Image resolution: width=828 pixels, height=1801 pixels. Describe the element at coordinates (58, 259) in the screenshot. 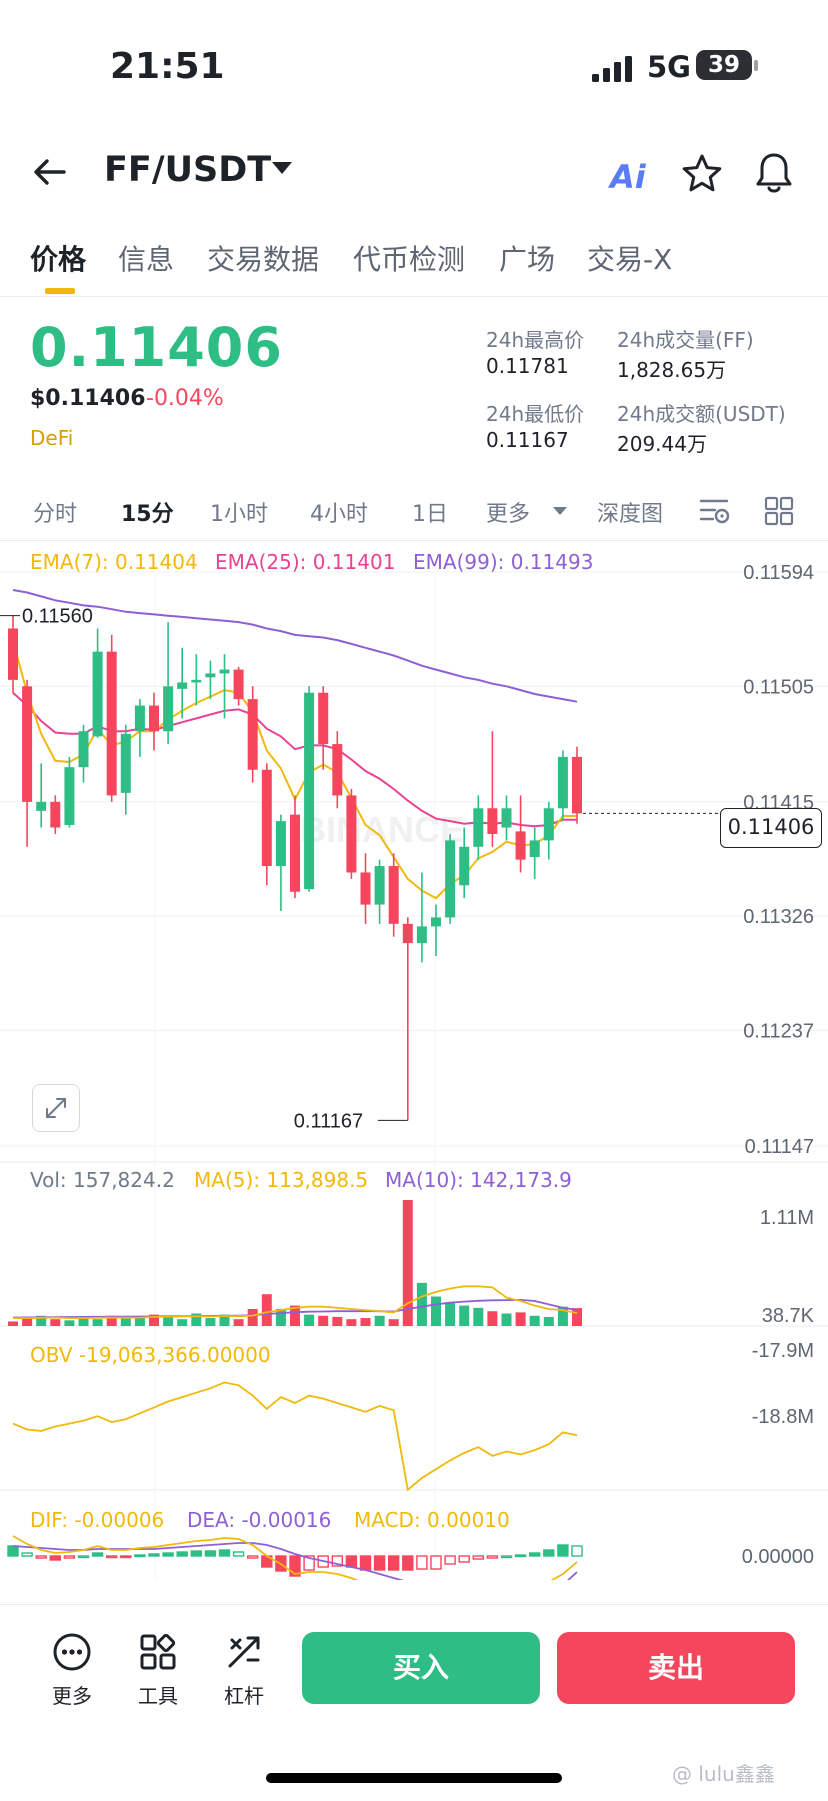

I see `tab-price: 价格` at that location.